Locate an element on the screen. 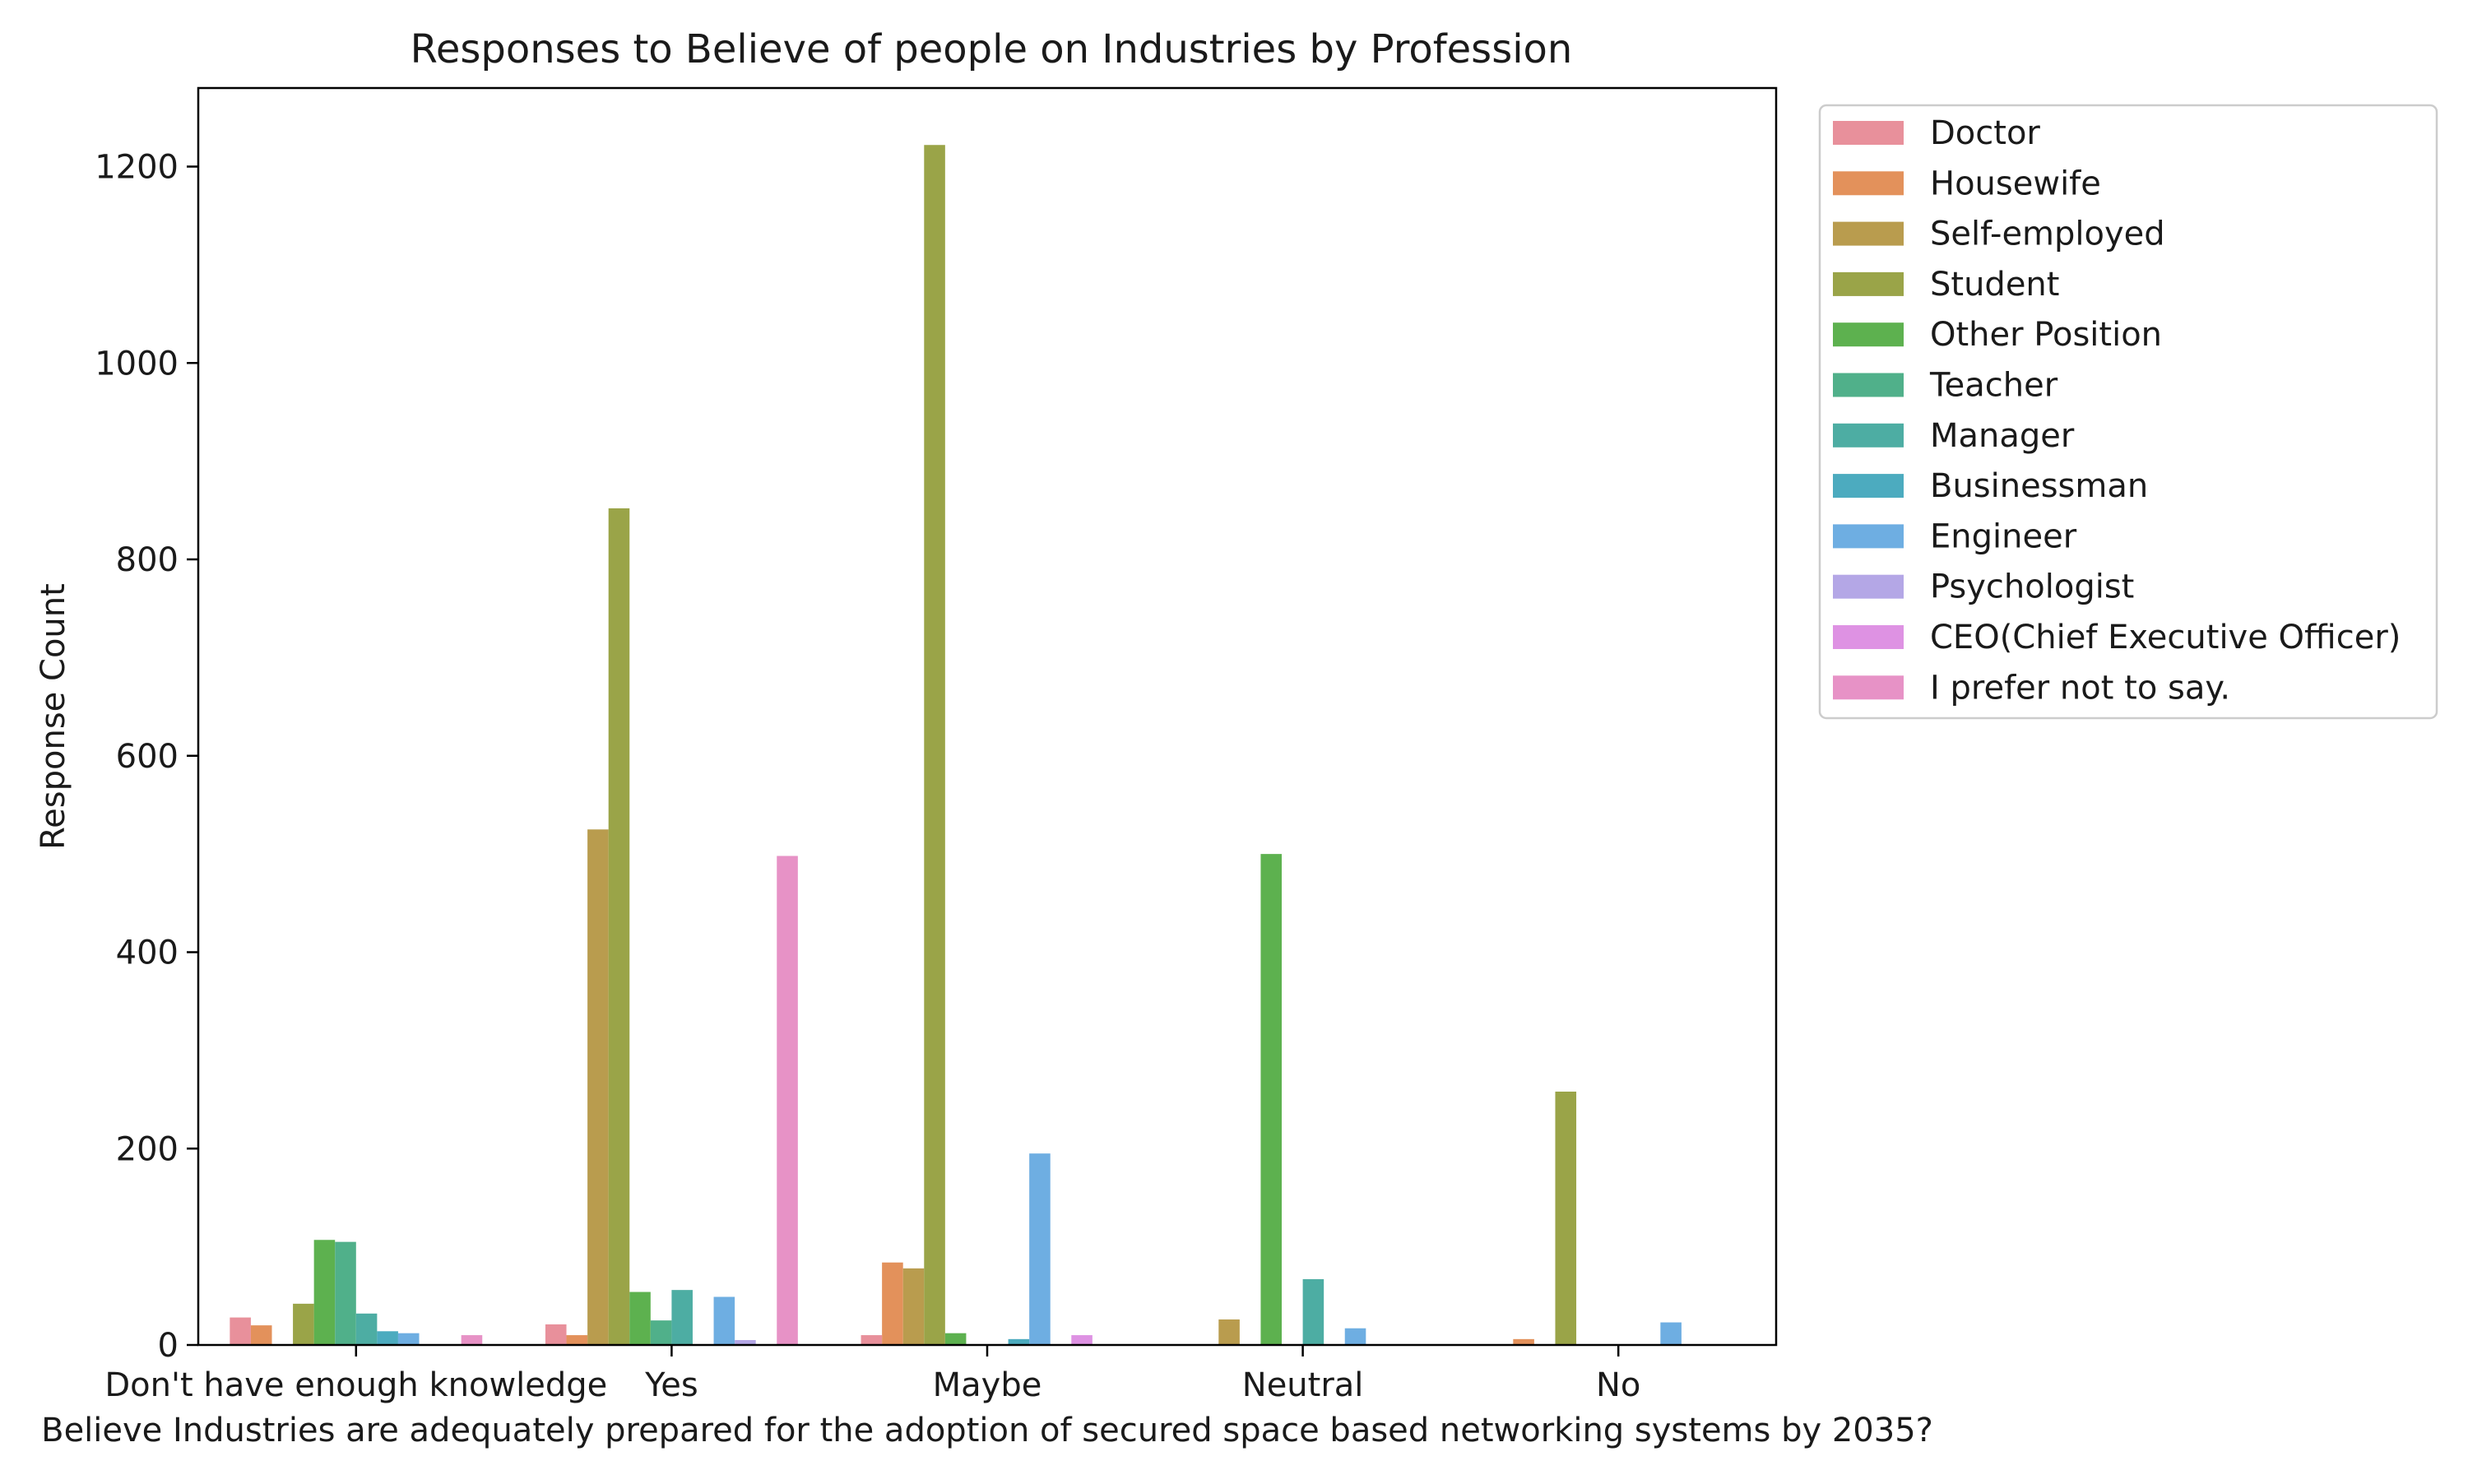  y-tick-label: 800 is located at coordinates (147, 560).